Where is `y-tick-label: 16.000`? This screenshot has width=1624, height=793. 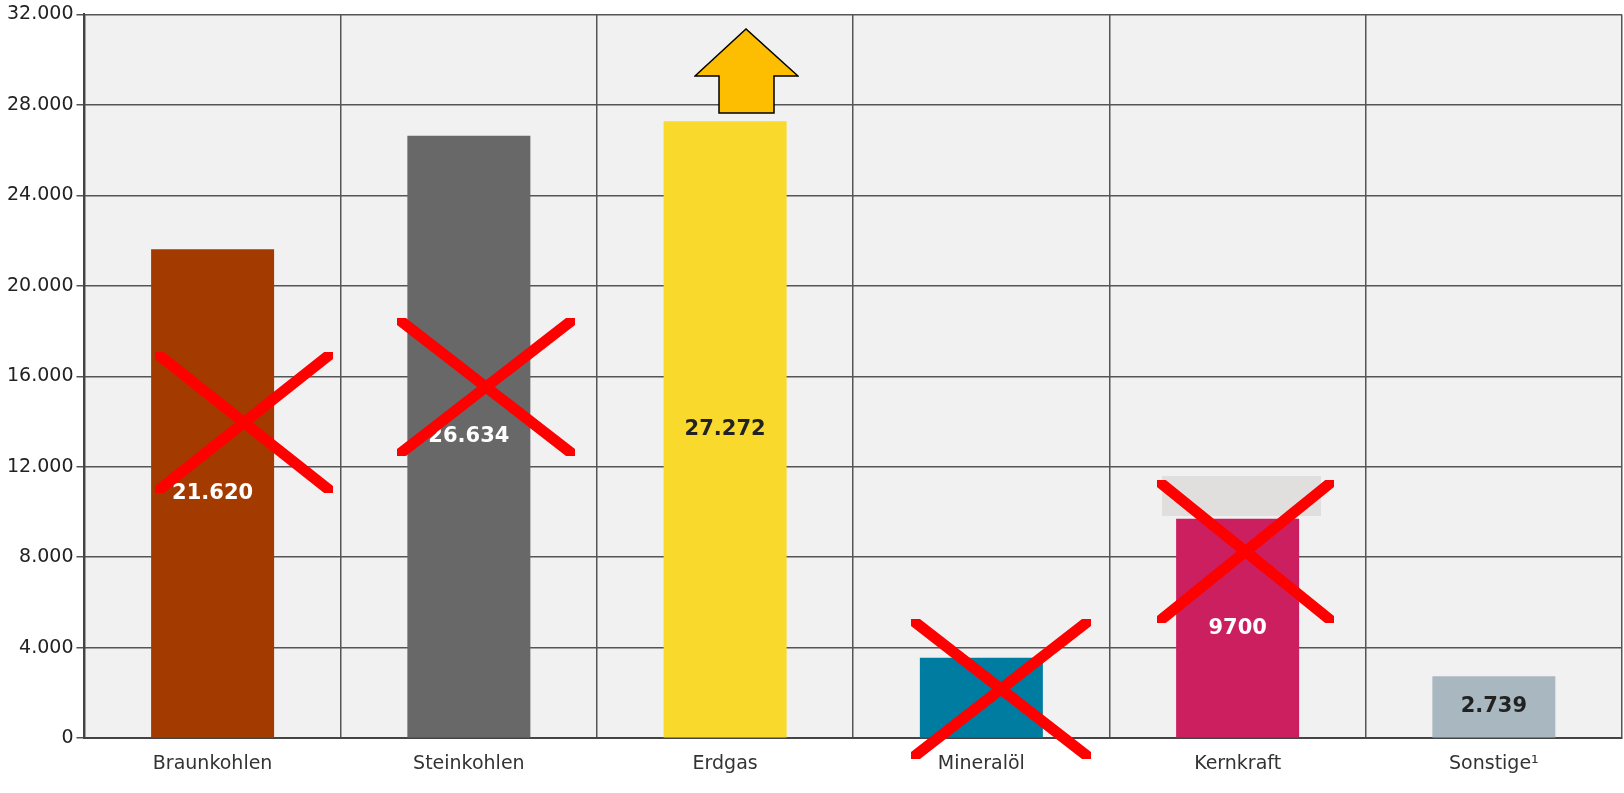
y-tick-label: 16.000 is located at coordinates (40, 374).